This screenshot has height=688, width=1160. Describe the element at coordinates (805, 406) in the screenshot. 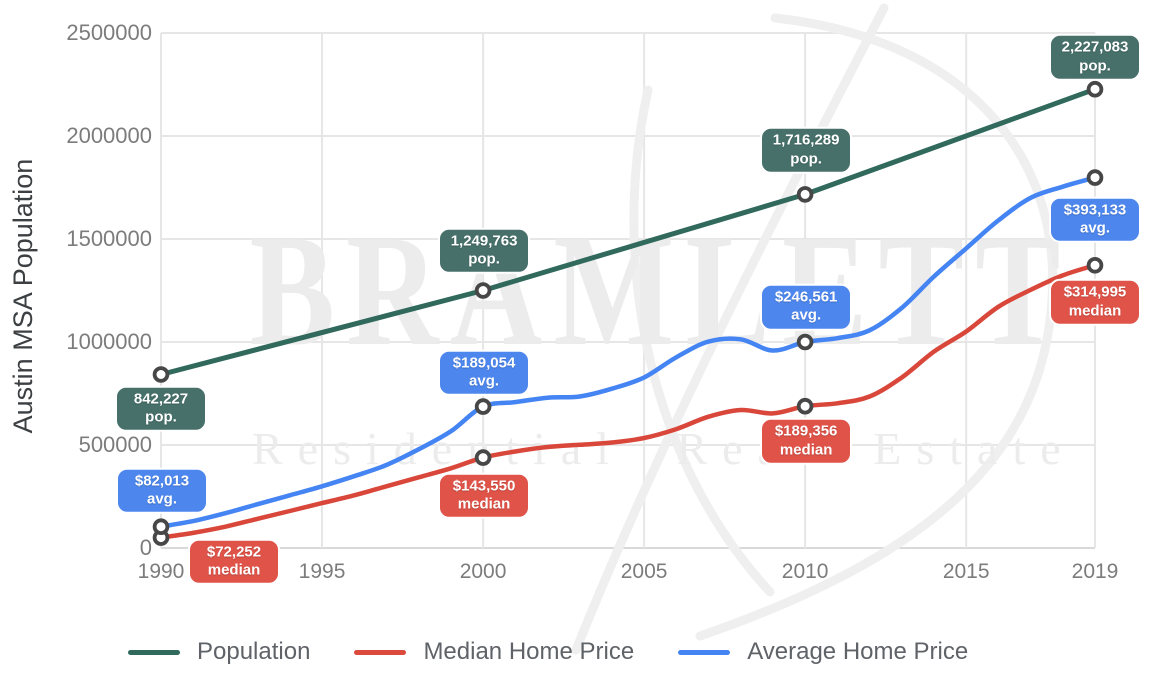

I see `data-point-marker-median-home-price-2010` at that location.